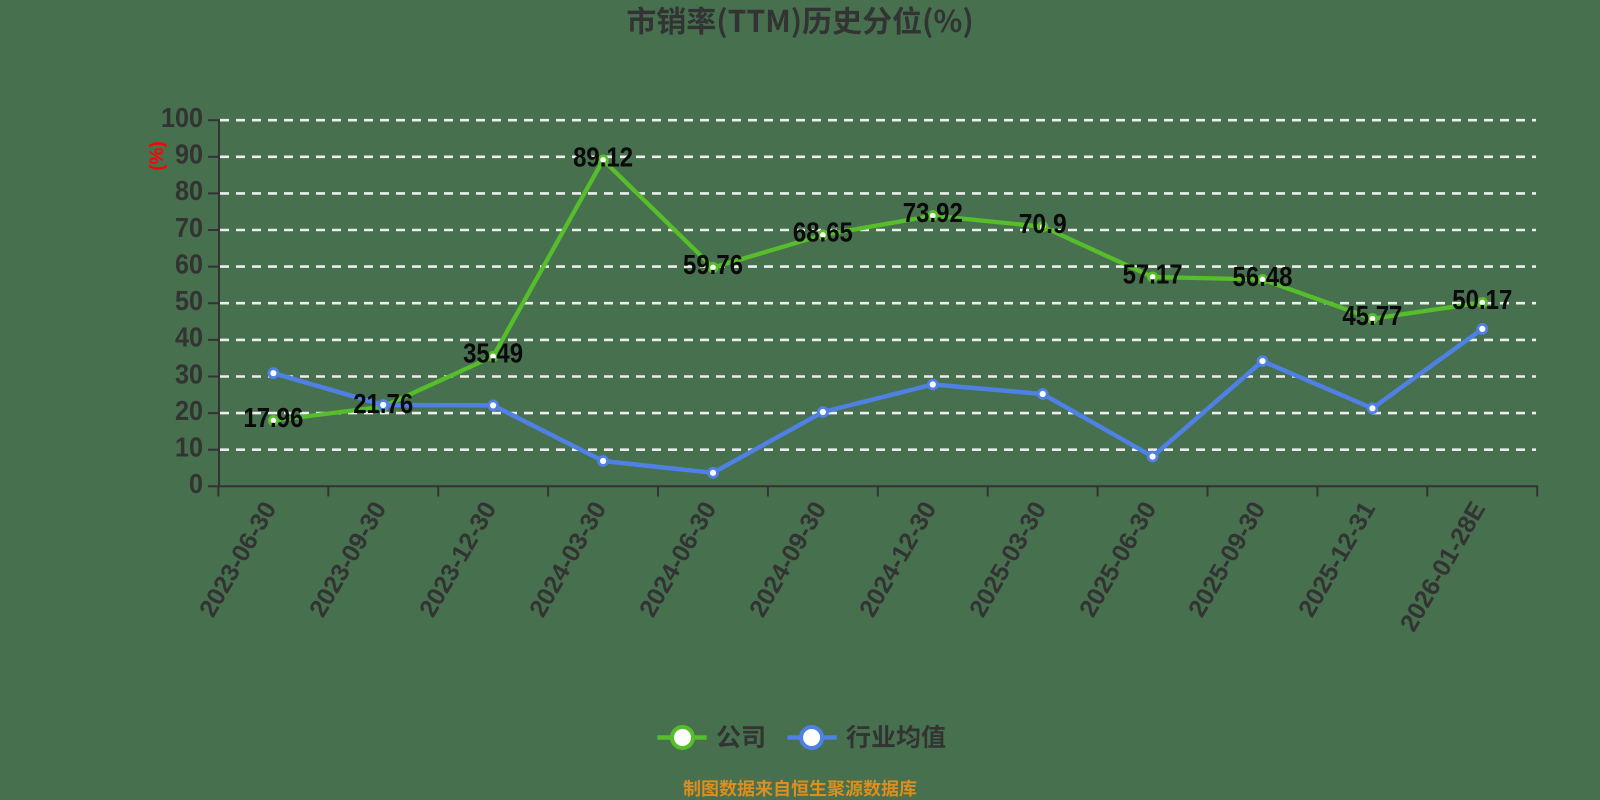 Image resolution: width=1600 pixels, height=800 pixels. Describe the element at coordinates (189, 447) in the screenshot. I see `svg-text: 10` at that location.